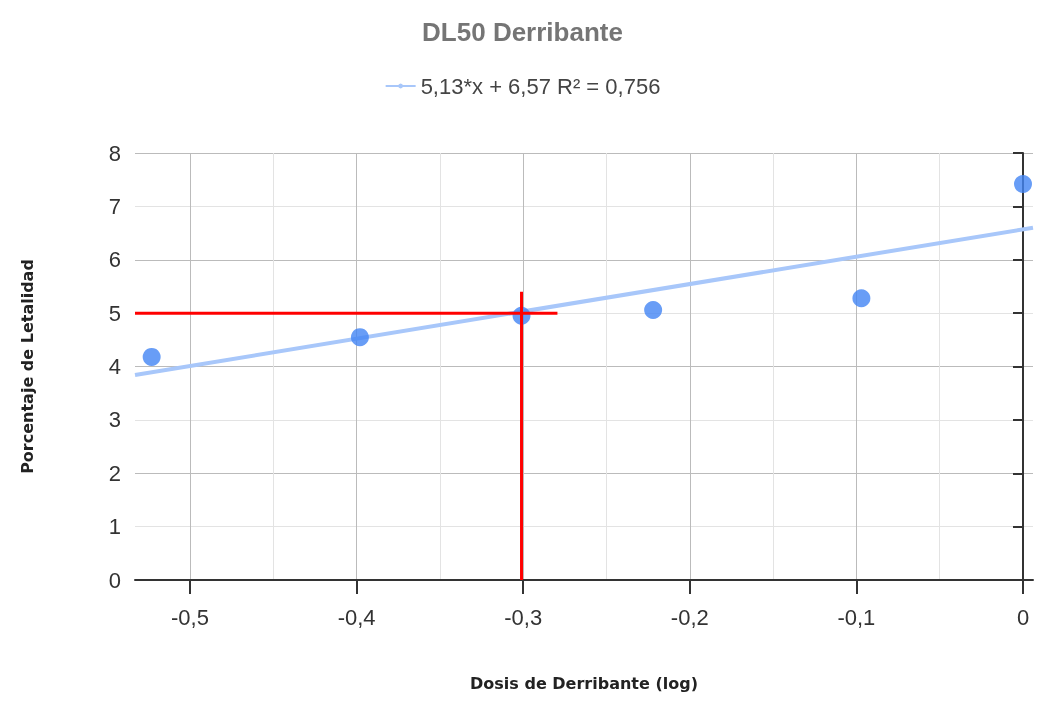 This screenshot has width=1045, height=721. Describe the element at coordinates (523, 617) in the screenshot. I see `x-tick-label: -0,3` at that location.